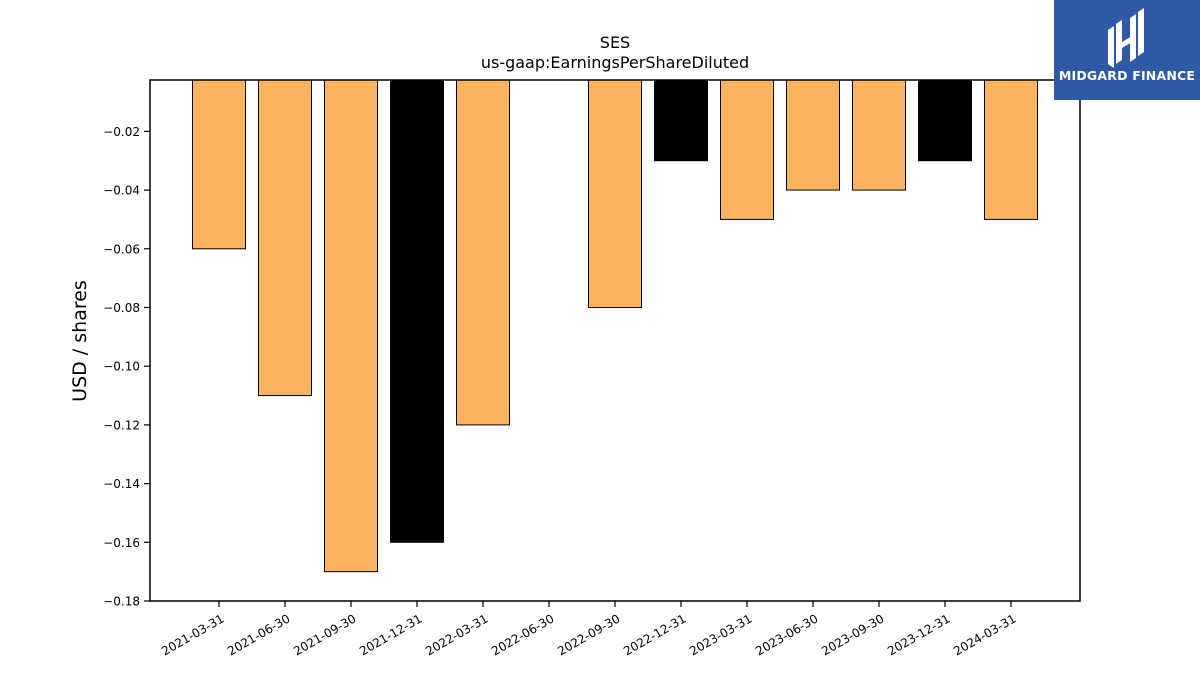 The height and width of the screenshot is (675, 1200). I want to click on x-tick-label: 2023-06-30, so click(786, 634).